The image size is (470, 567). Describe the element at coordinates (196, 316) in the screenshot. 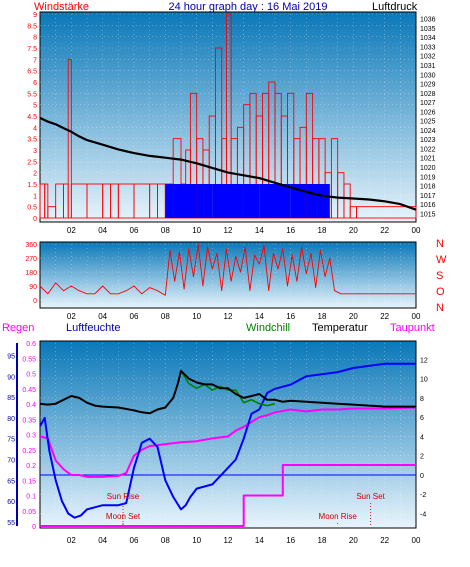

I see `direction-panel-x-tick-label: 10` at that location.